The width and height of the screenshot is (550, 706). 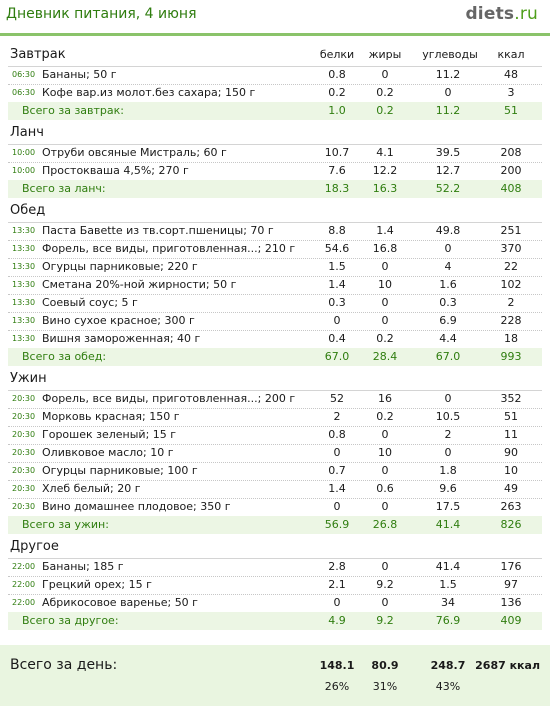 What do you see at coordinates (275, 339) in the screenshot?
I see `food-row: 13:30 Вишня замороженная; 40 г 0.4 0.2 4.4 18` at bounding box center [275, 339].